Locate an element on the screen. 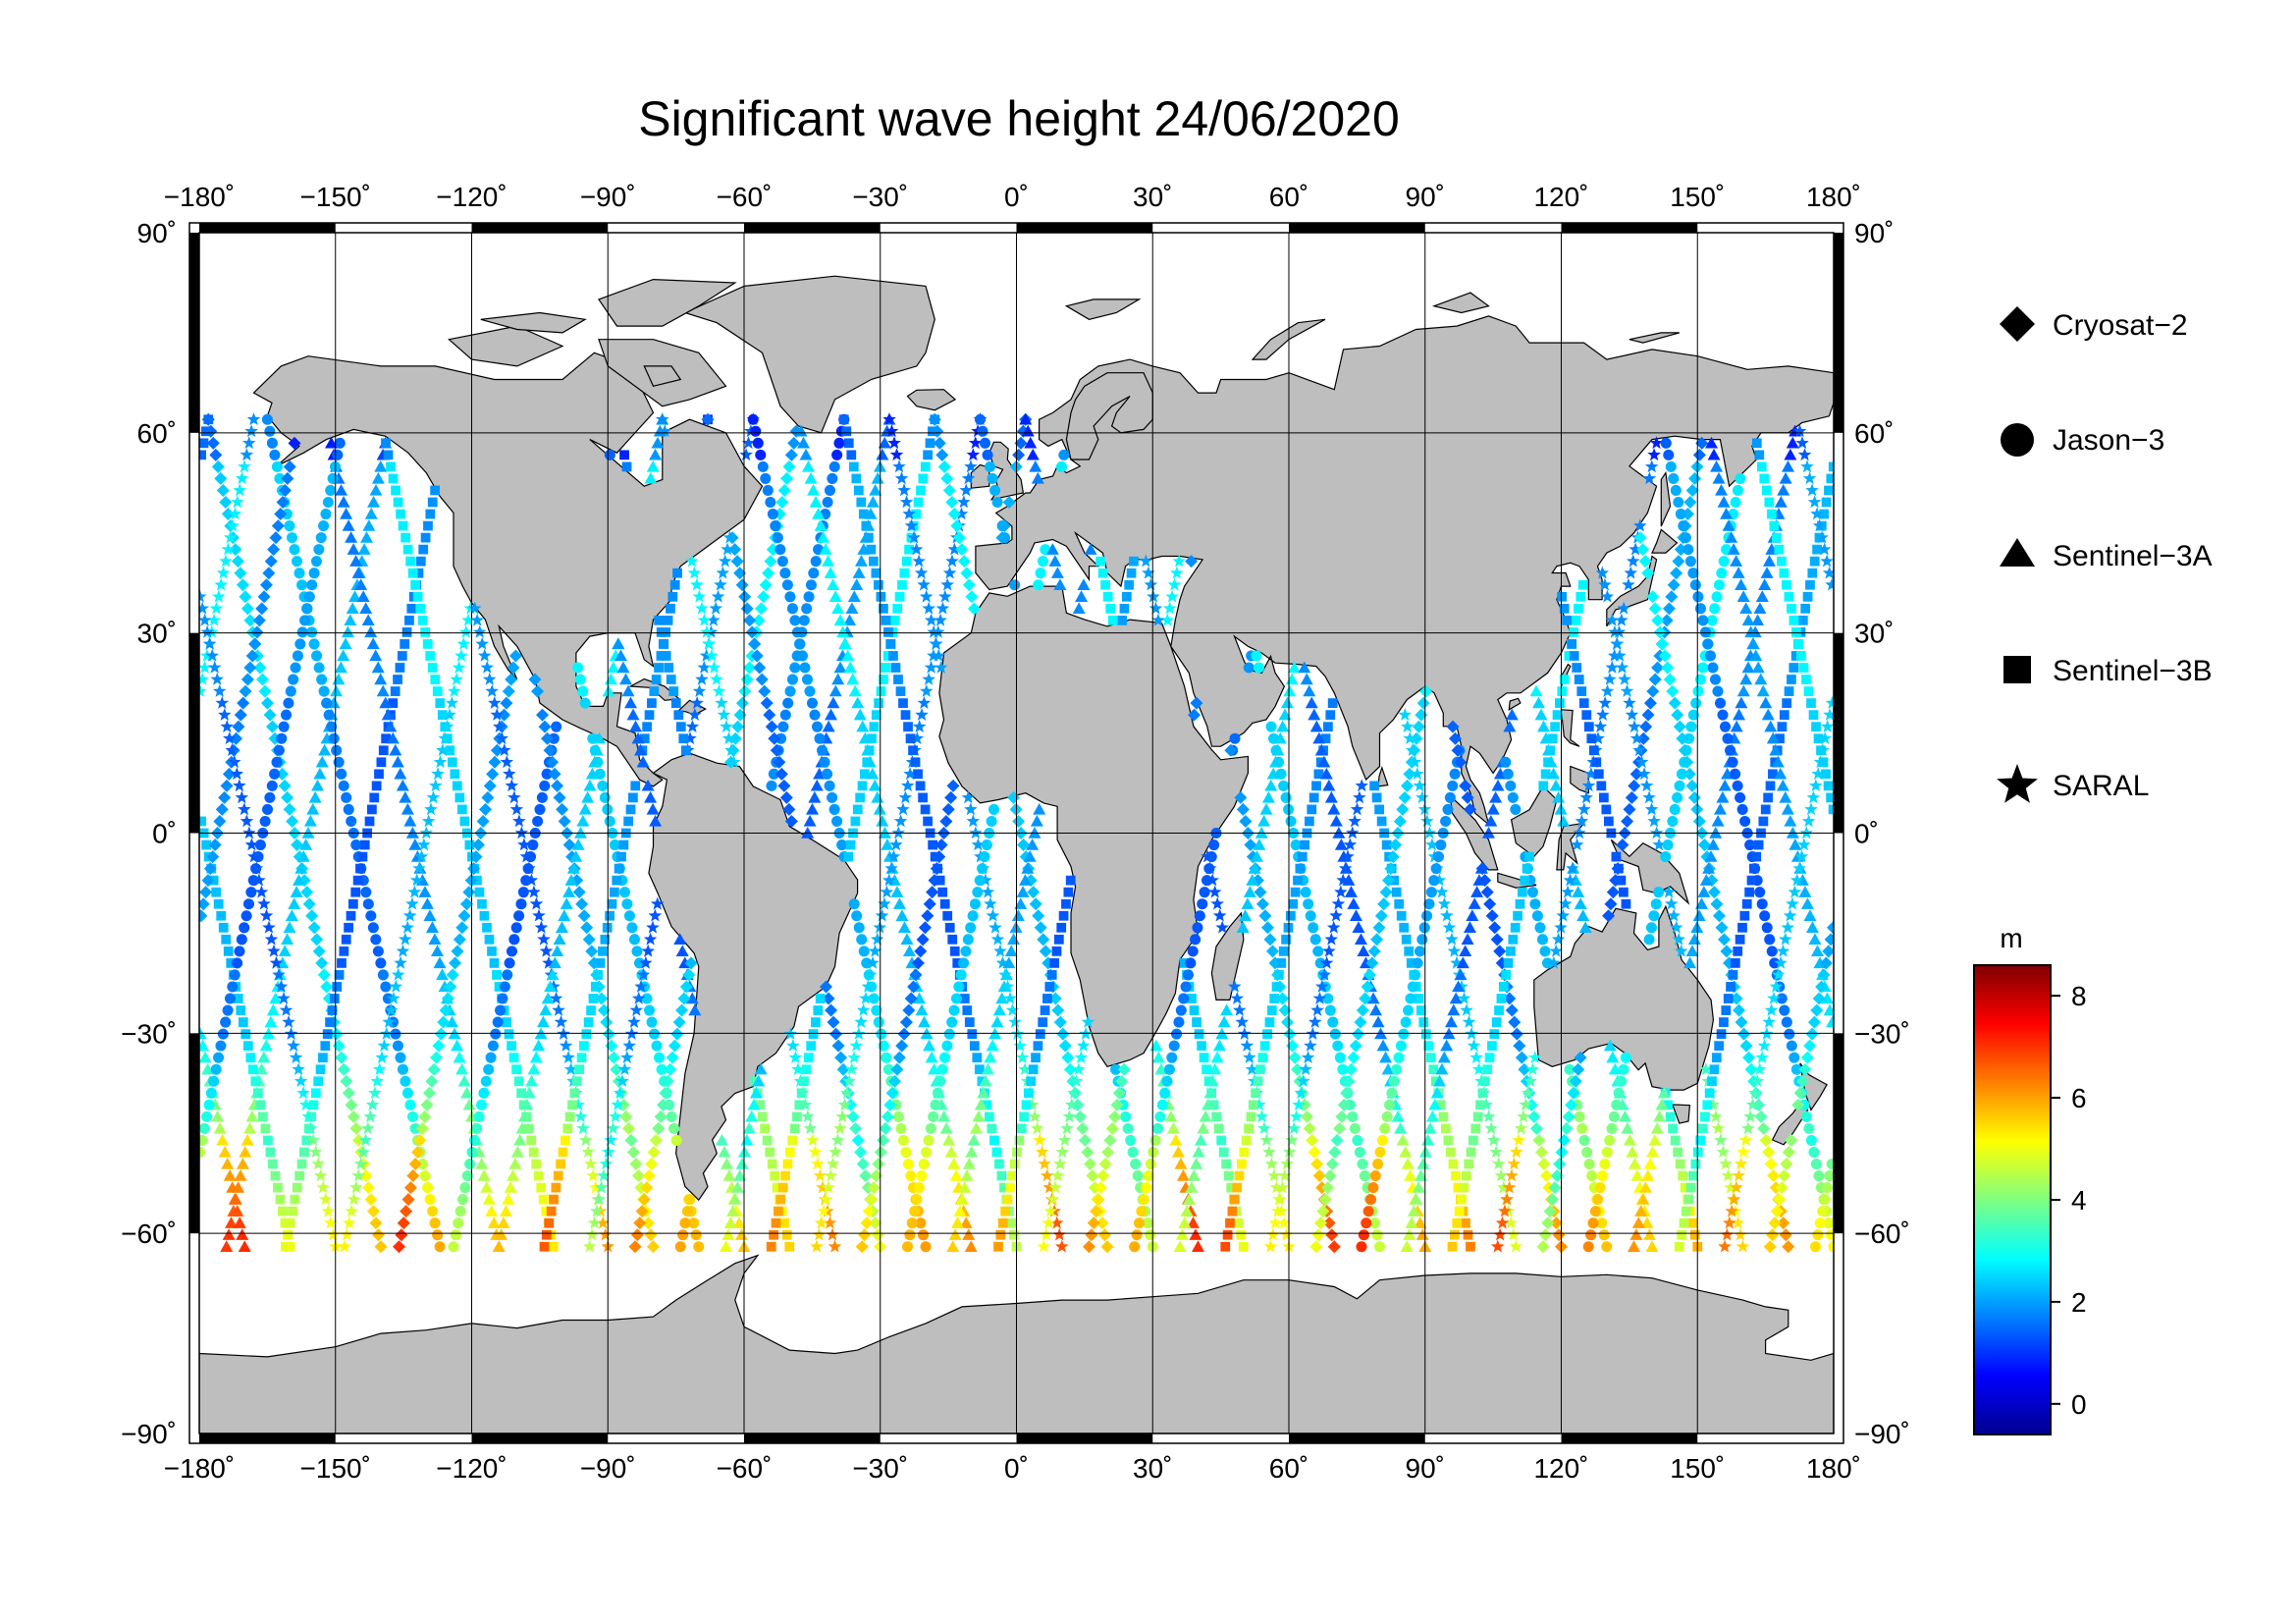  colorbar-tick-label: 0 is located at coordinates (2079, 1404).